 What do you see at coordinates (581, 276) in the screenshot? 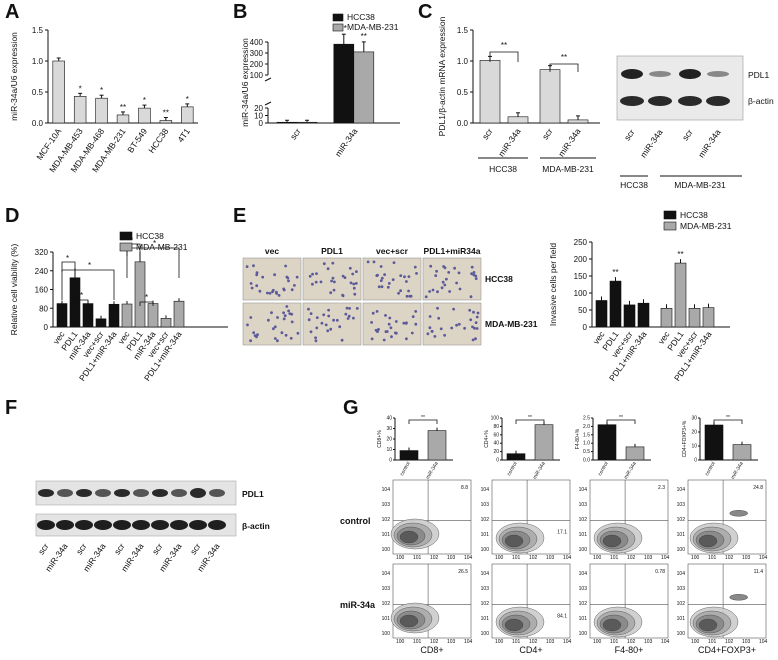
I see `e-y-tick-label: 150` at bounding box center [581, 276].